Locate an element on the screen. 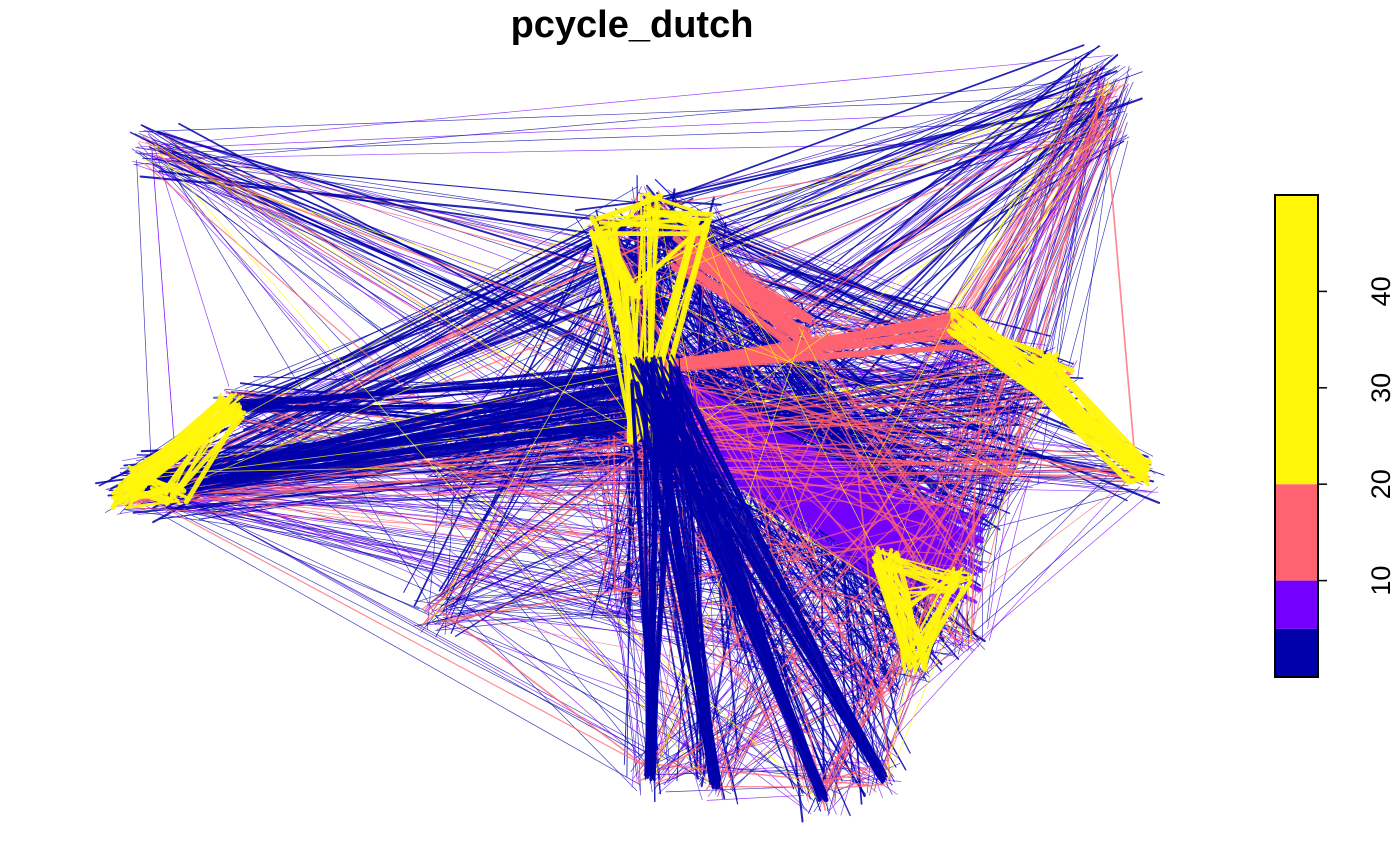 Image resolution: width=1400 pixels, height=865 pixels. legend-tick-label: 40 is located at coordinates (1381, 291).